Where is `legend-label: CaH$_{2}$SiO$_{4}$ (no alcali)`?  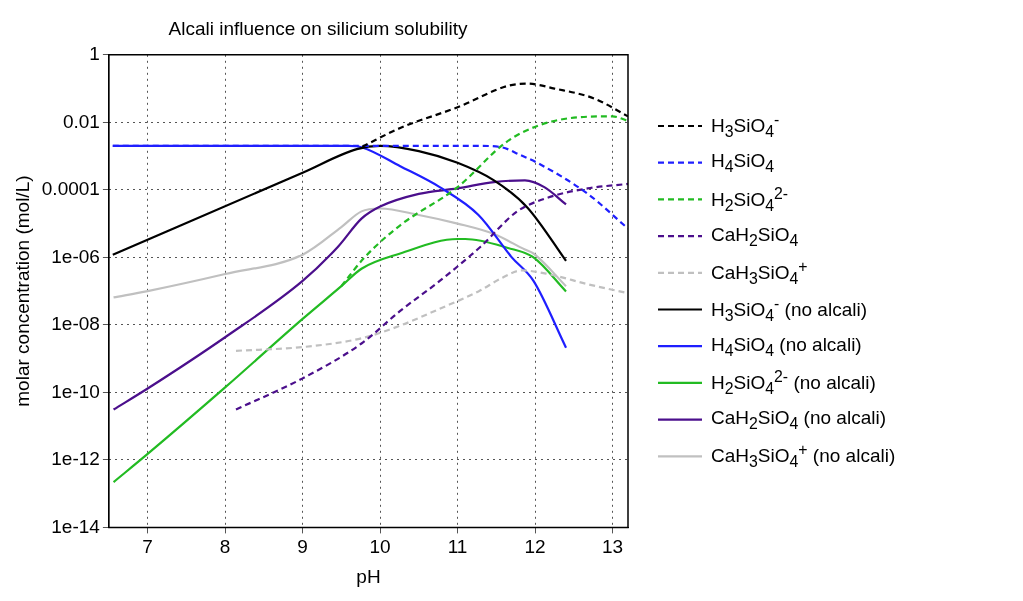 legend-label: CaH$_{2}$SiO$_{4}$ (no alcali) is located at coordinates (798, 419).